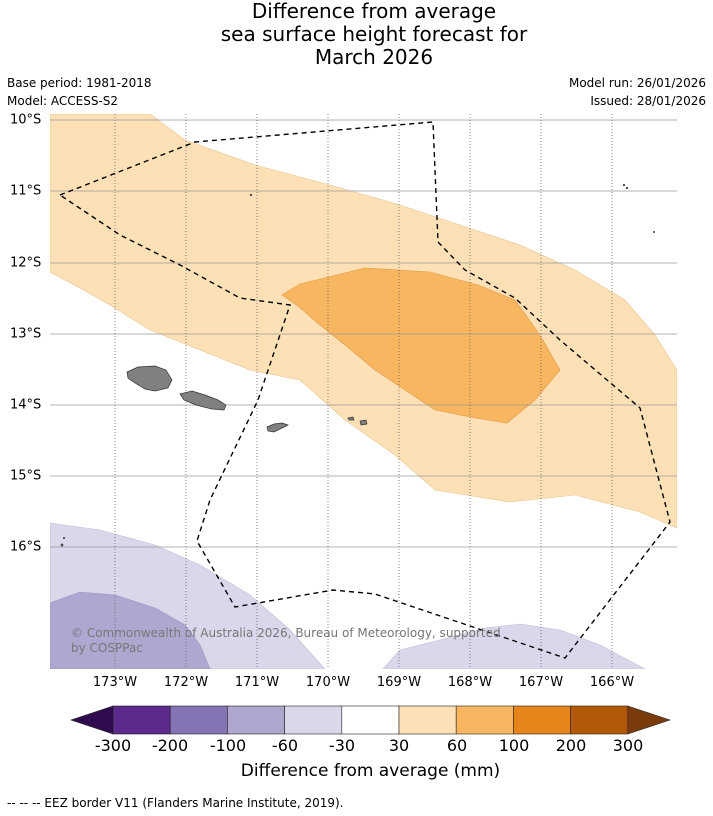 The height and width of the screenshot is (816, 713). What do you see at coordinates (257, 682) in the screenshot?
I see `lon-label-171w: 171°W` at bounding box center [257, 682].